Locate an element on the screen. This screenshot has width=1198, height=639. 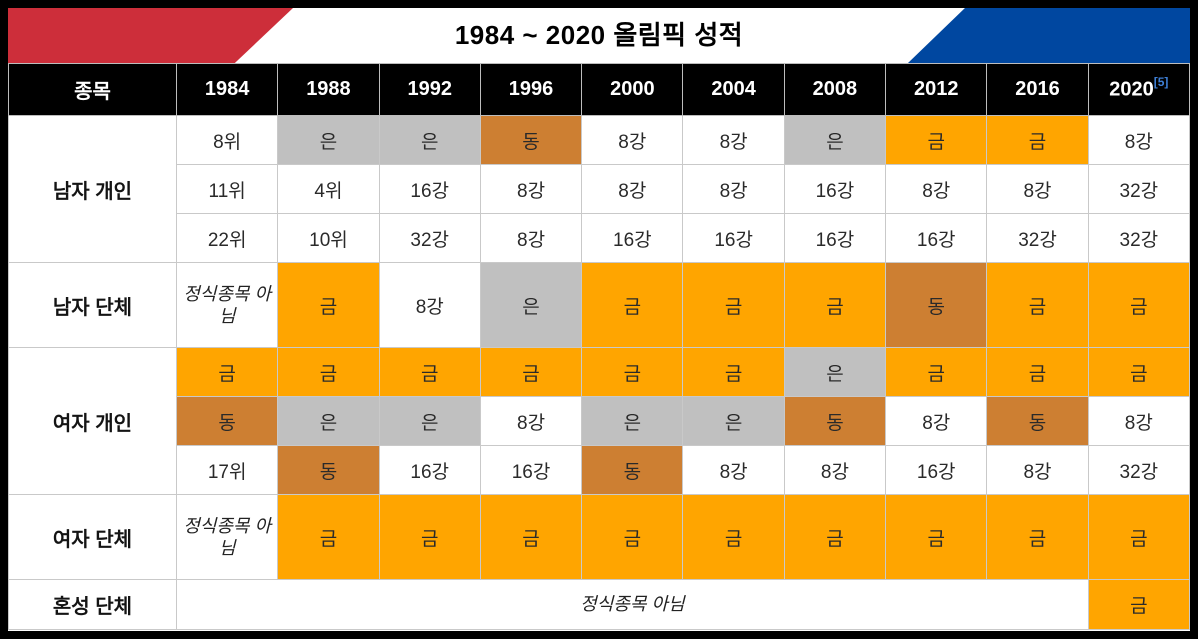
result-cell: 8위 is located at coordinates (227, 140).